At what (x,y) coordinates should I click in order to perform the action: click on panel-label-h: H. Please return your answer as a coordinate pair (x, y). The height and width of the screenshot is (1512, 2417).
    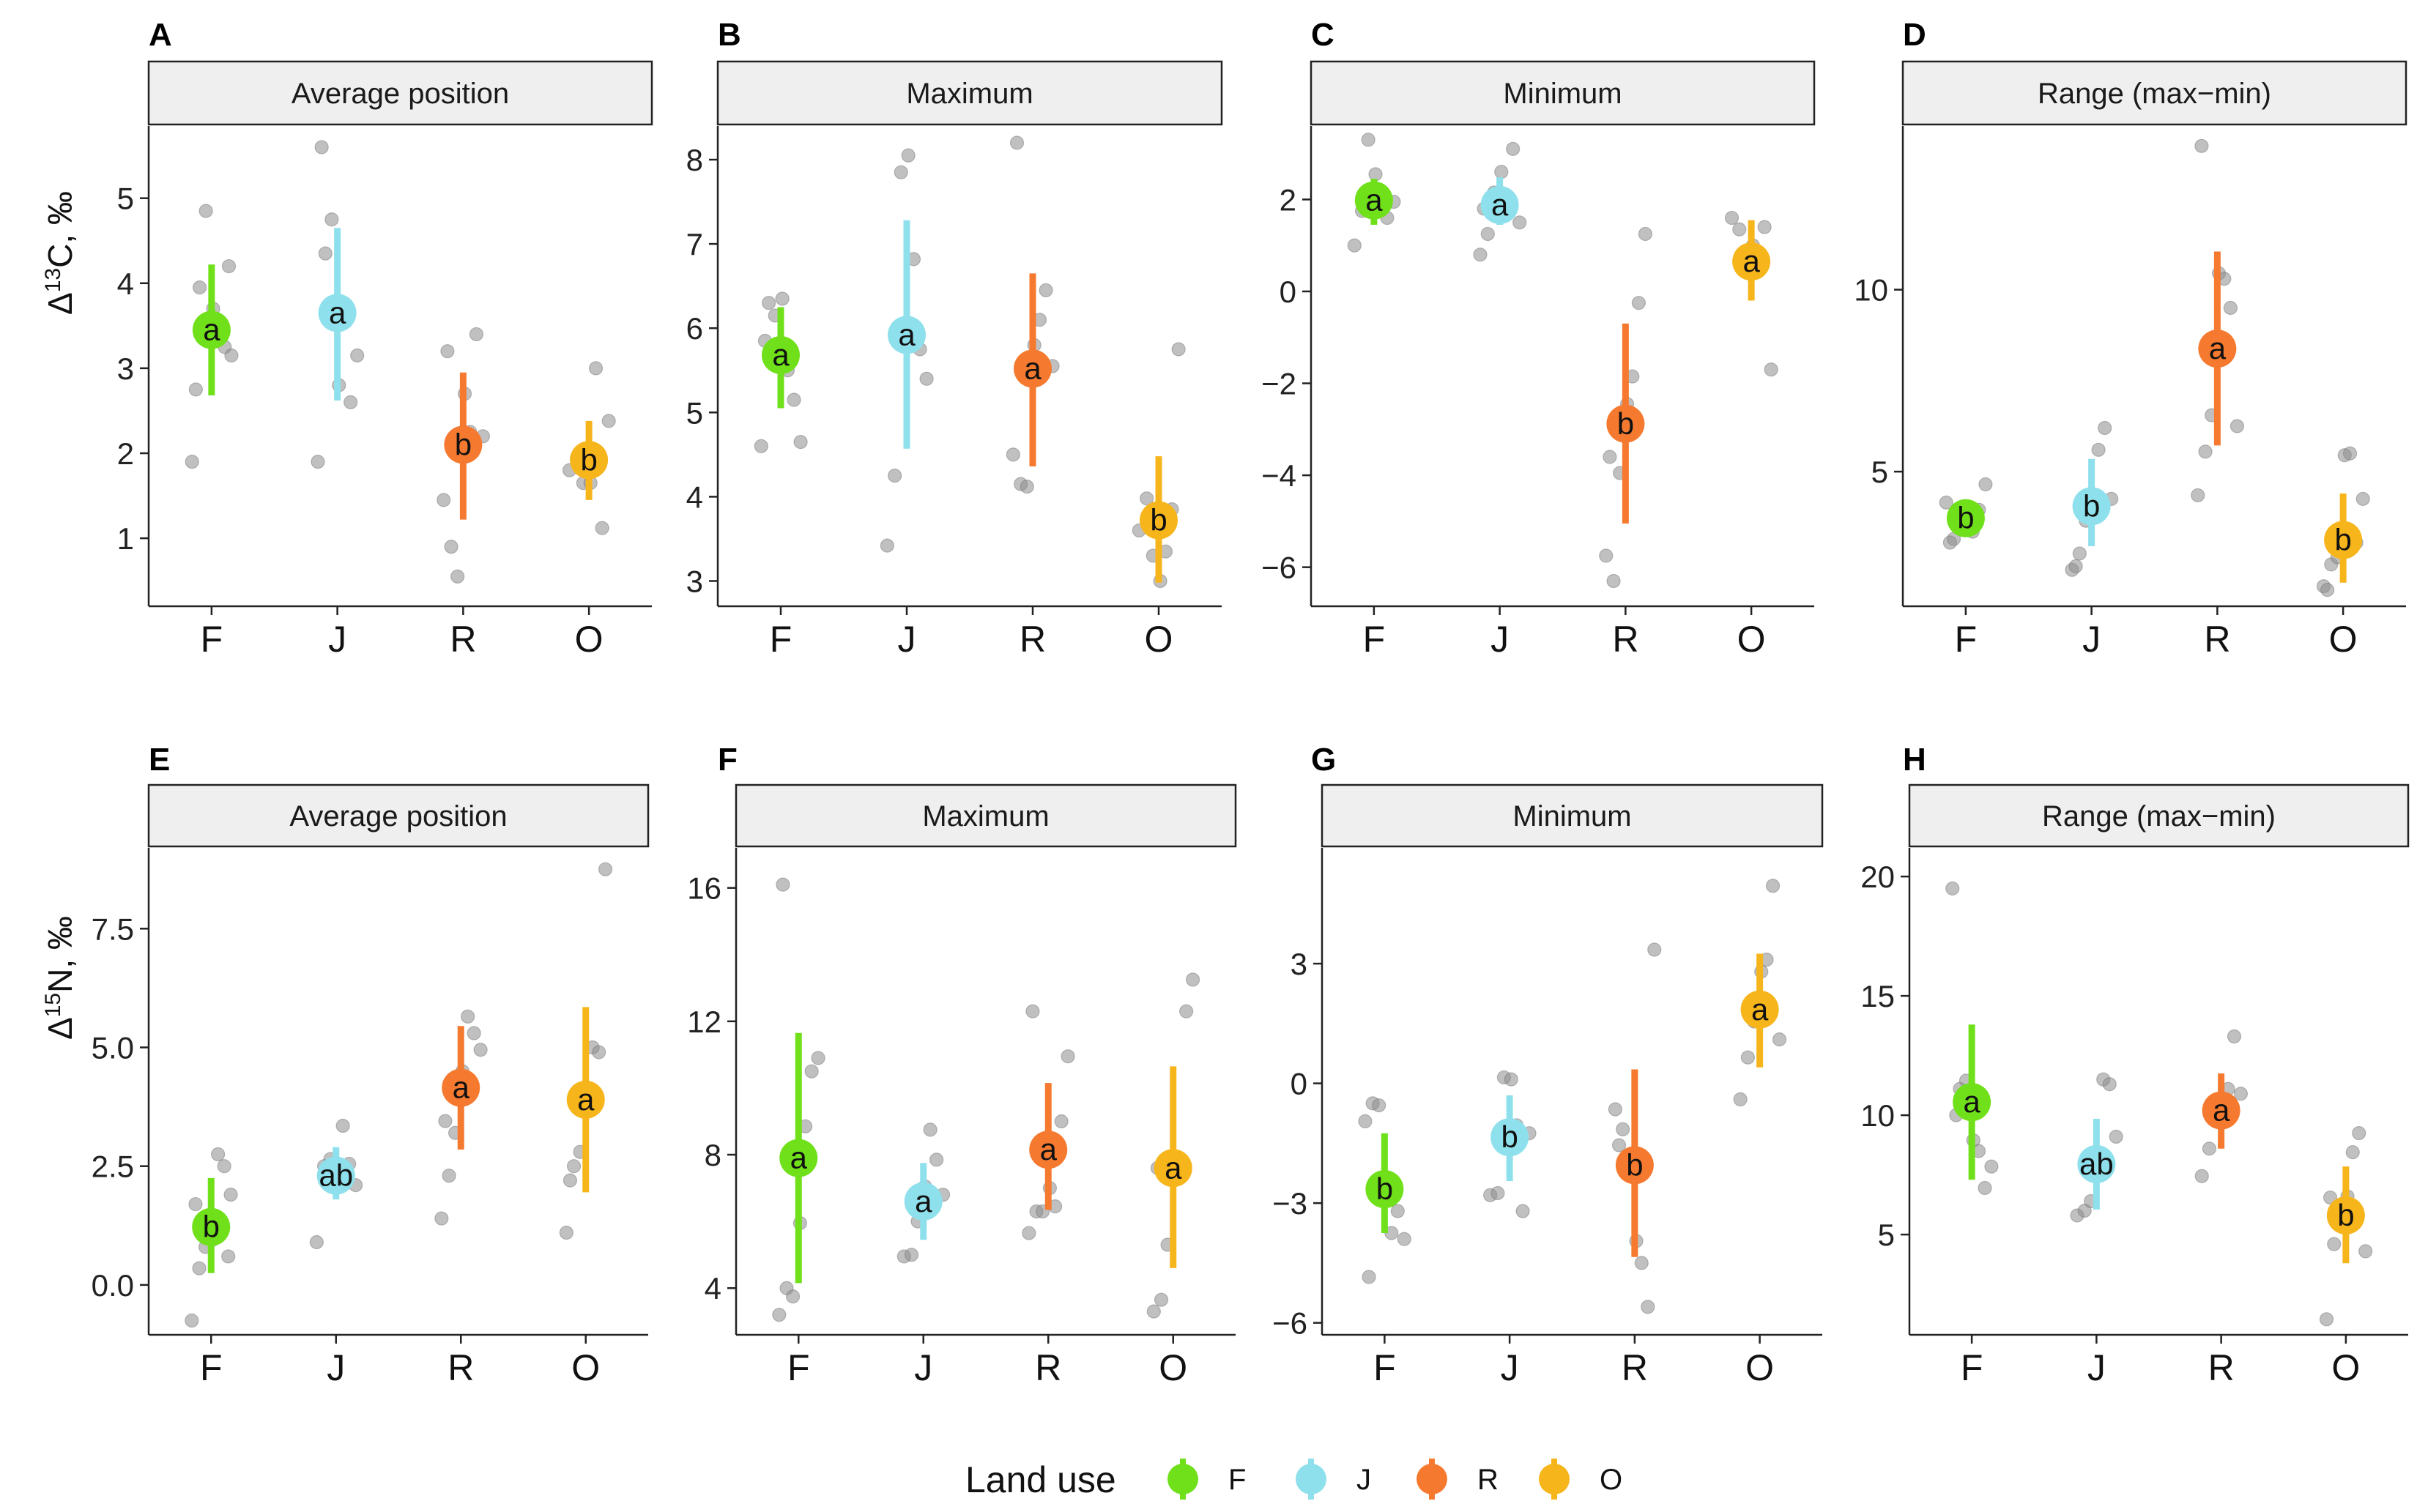
    Looking at the image, I should click on (1914, 760).